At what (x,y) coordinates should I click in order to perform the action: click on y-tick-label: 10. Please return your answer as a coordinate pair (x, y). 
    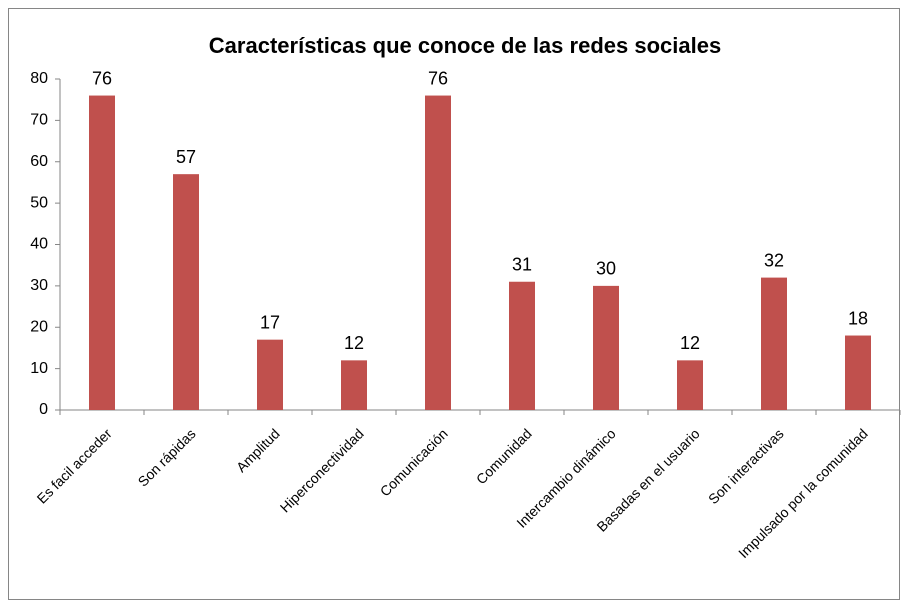
    Looking at the image, I should click on (39, 368).